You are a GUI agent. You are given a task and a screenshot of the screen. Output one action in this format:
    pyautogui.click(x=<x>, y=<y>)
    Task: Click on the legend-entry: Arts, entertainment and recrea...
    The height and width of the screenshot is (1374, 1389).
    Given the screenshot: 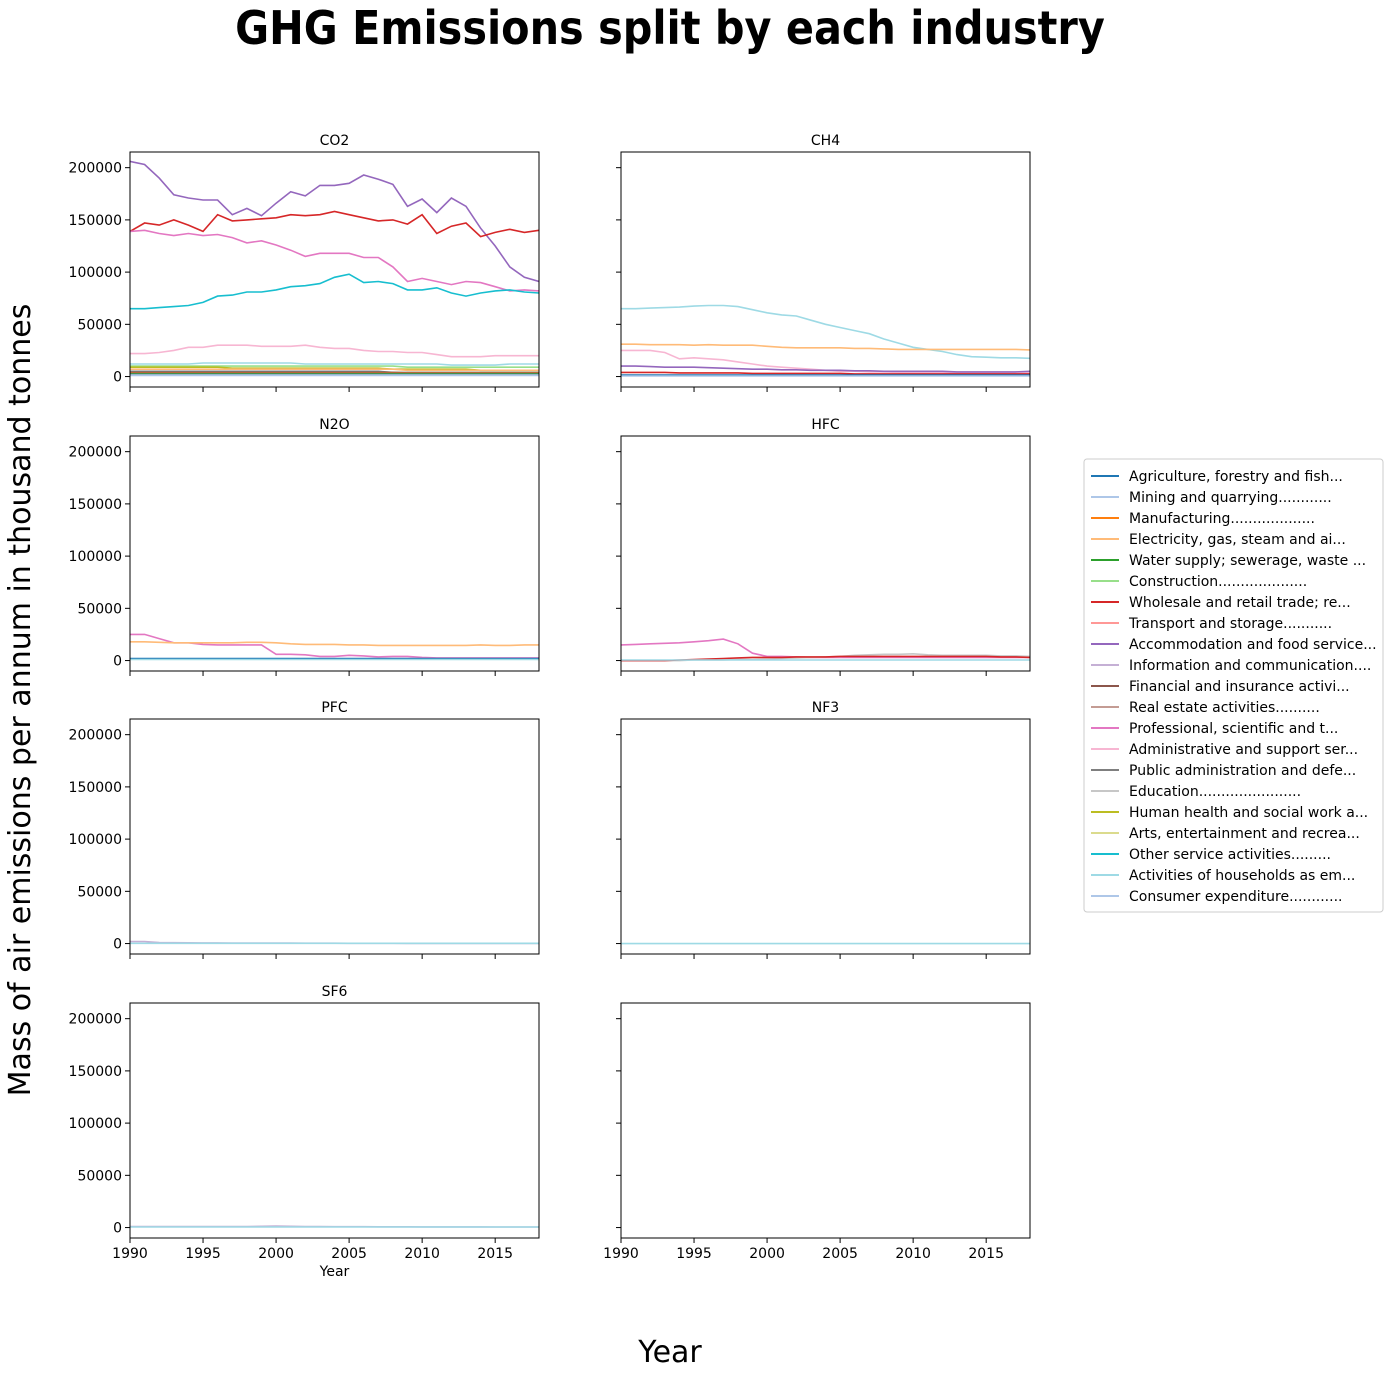 What is the action you would take?
    pyautogui.click(x=1244, y=834)
    